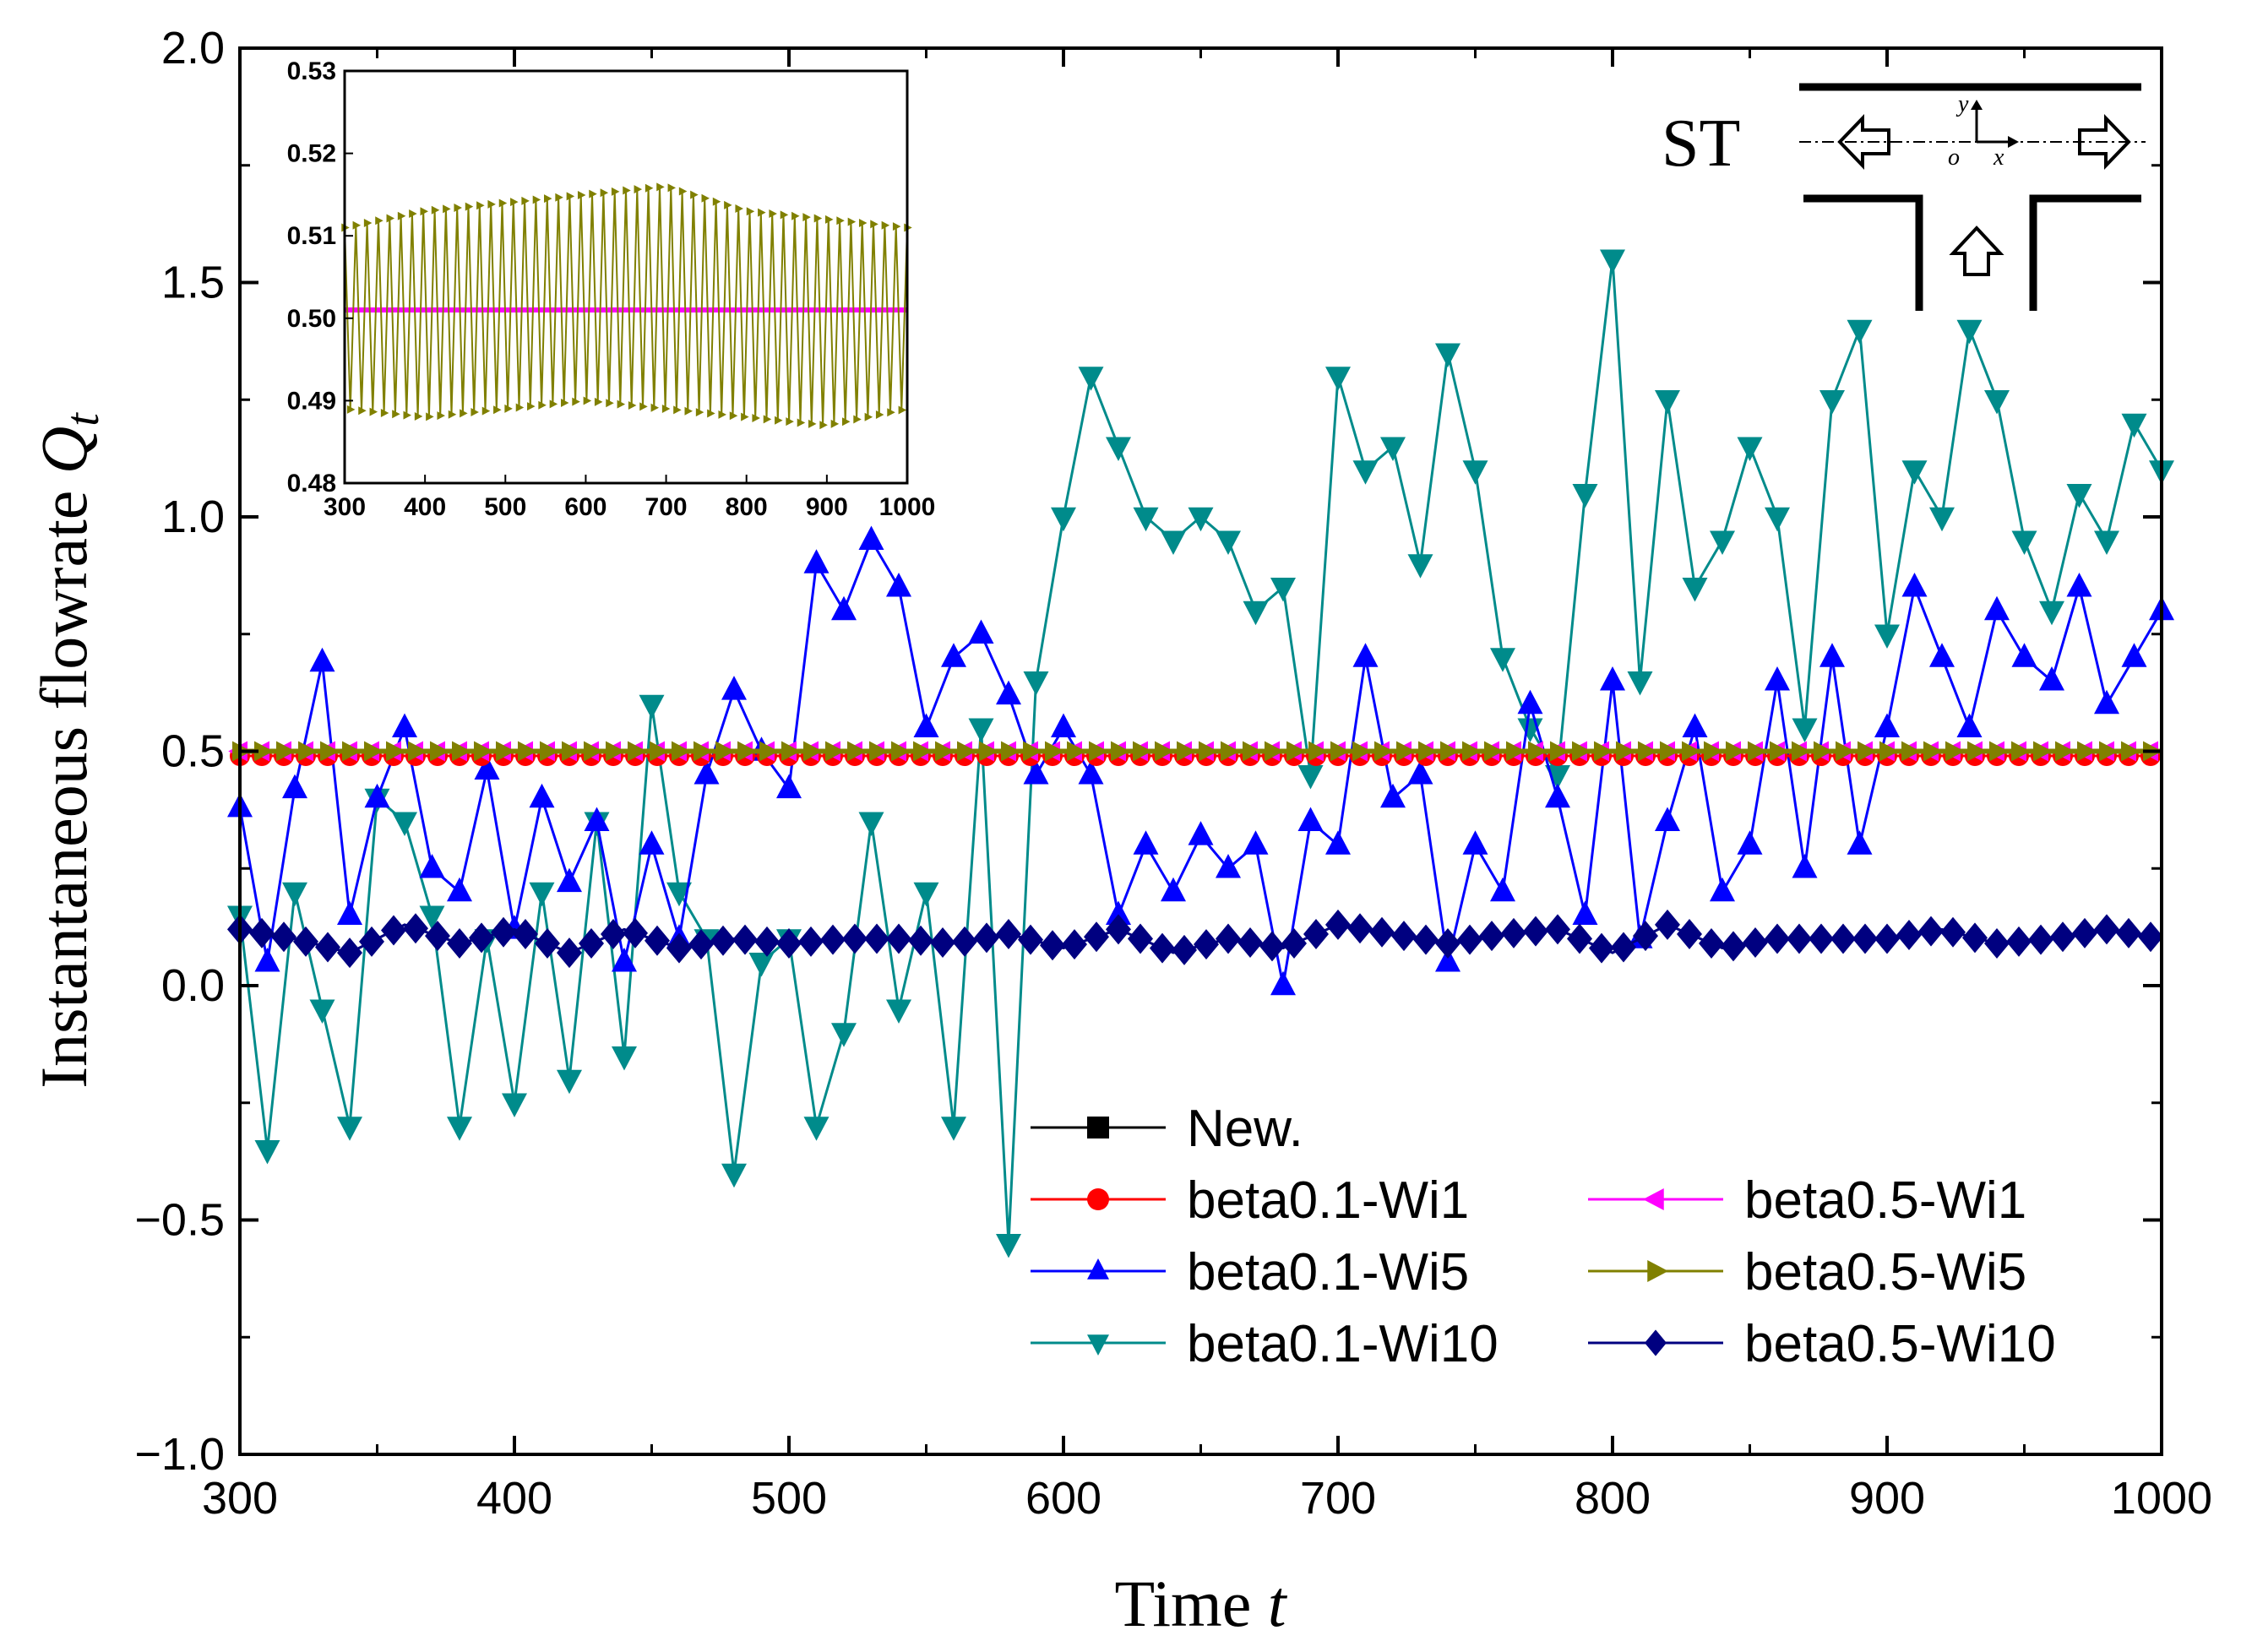  What do you see at coordinates (193, 985) in the screenshot?
I see `y-tick-label: 0.0` at bounding box center [193, 985].